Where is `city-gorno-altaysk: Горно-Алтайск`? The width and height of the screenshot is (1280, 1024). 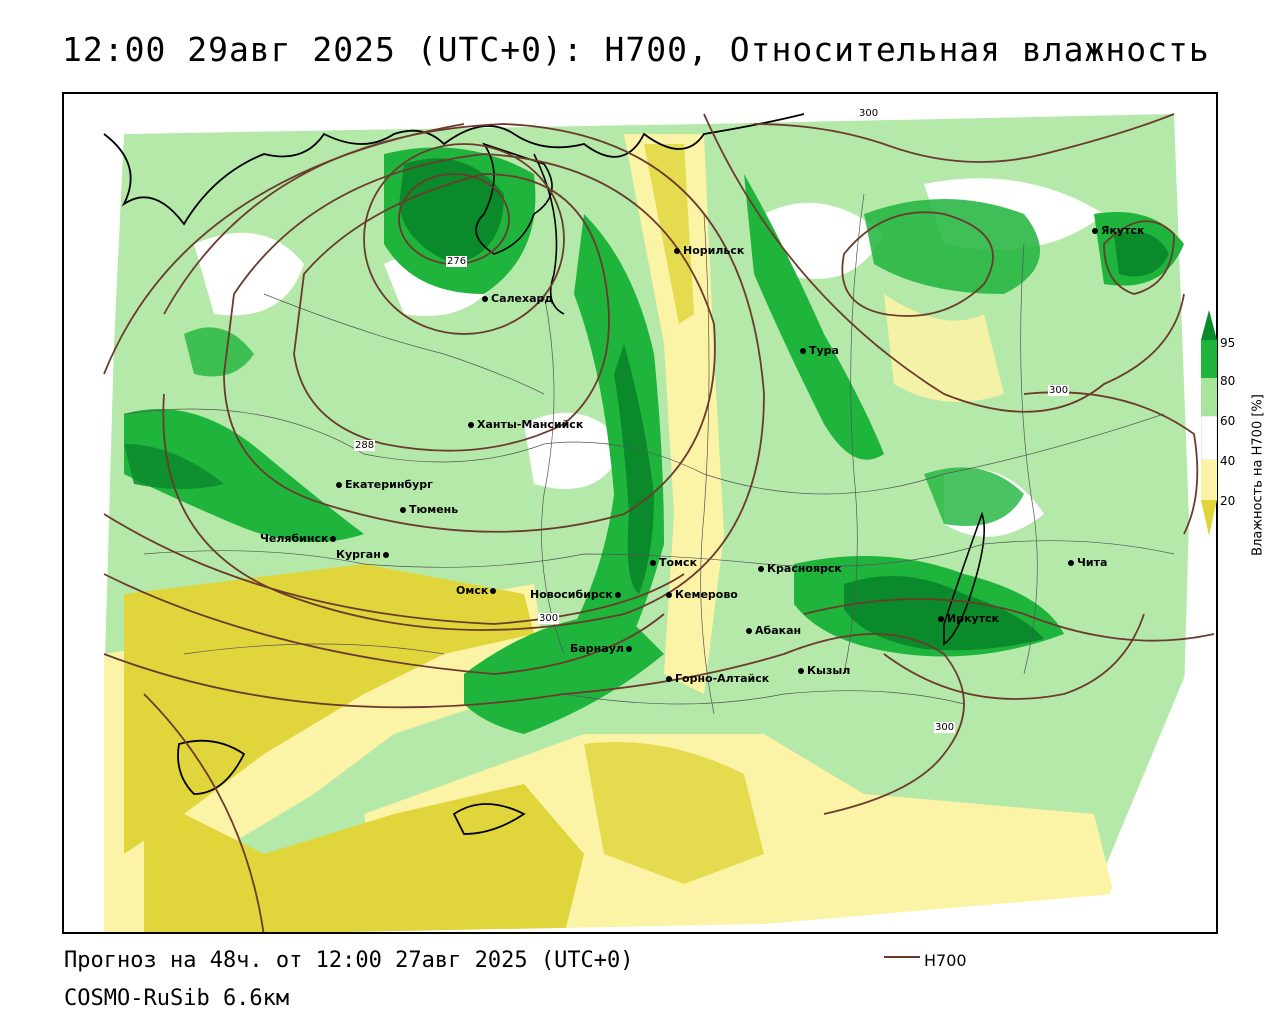 city-gorno-altaysk: Горно-Алтайск is located at coordinates (717, 678).